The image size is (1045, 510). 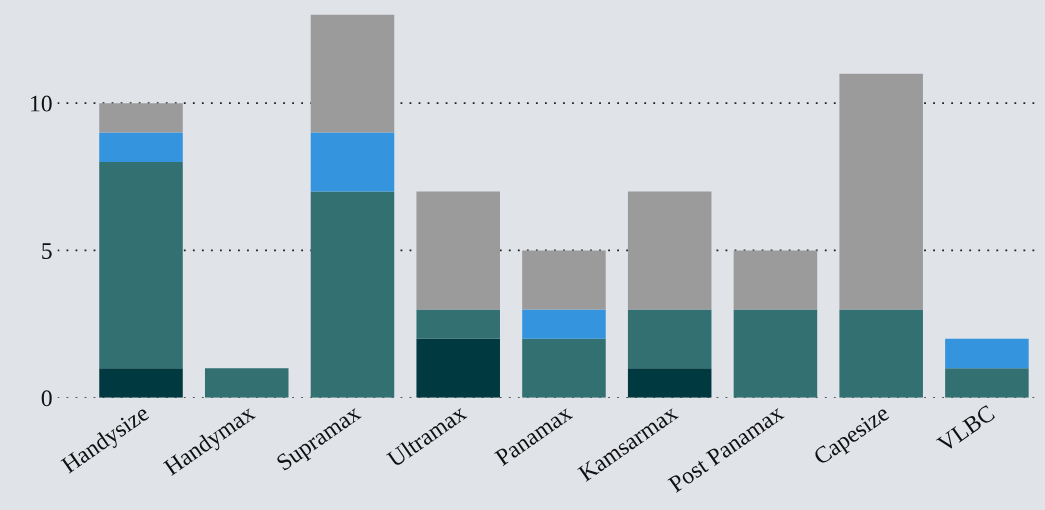 I want to click on y-tick-label: 5, so click(x=47, y=251).